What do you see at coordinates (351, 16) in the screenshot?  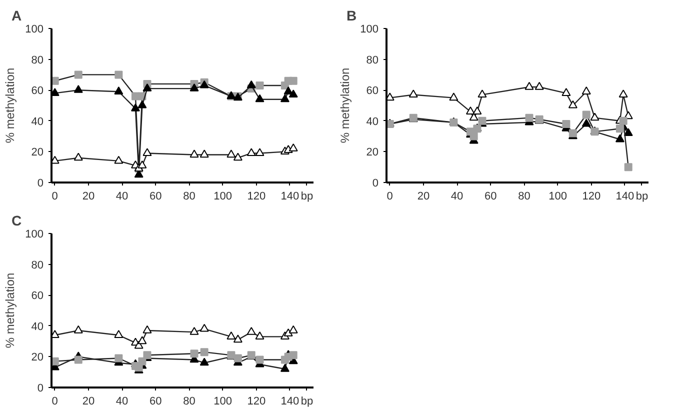 I see `chart-title: B` at bounding box center [351, 16].